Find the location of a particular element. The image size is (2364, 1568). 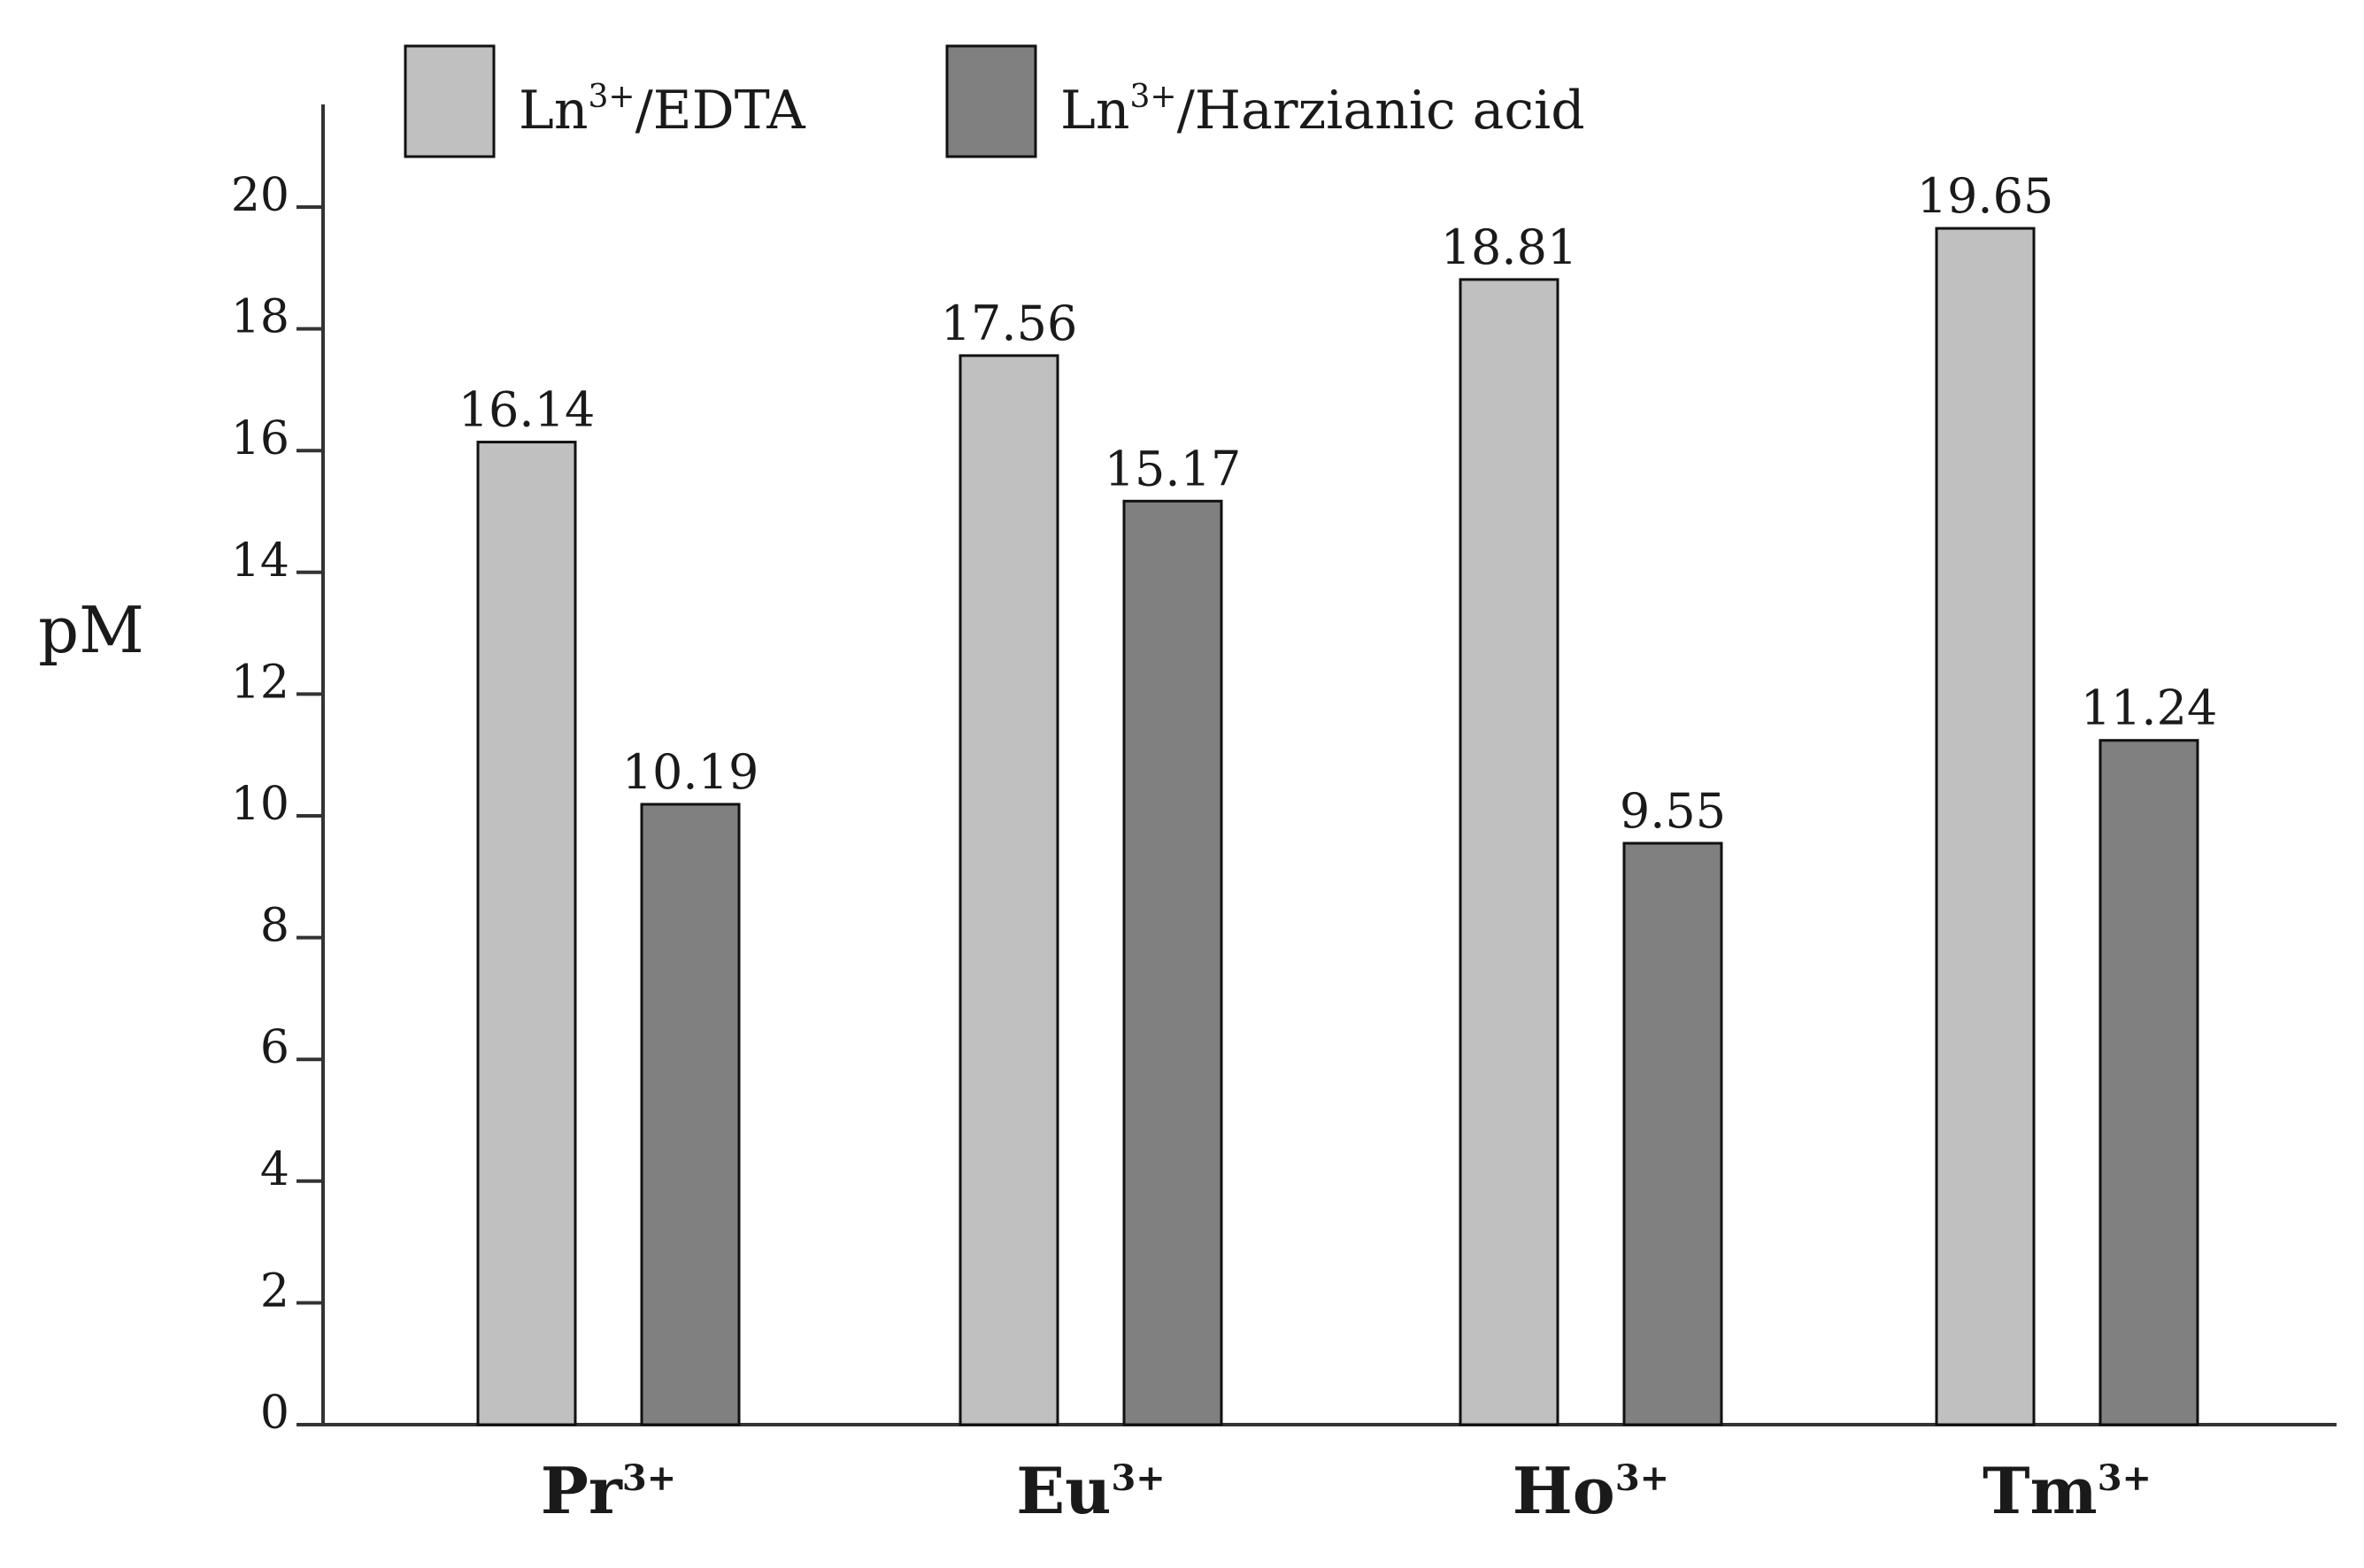

bar-harzianic-ho is located at coordinates (1672, 1134).